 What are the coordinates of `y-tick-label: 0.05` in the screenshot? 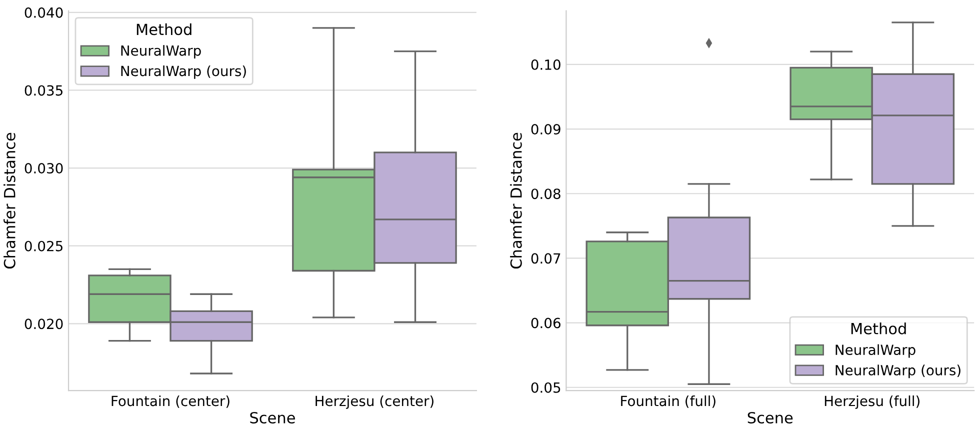 It's located at (545, 387).